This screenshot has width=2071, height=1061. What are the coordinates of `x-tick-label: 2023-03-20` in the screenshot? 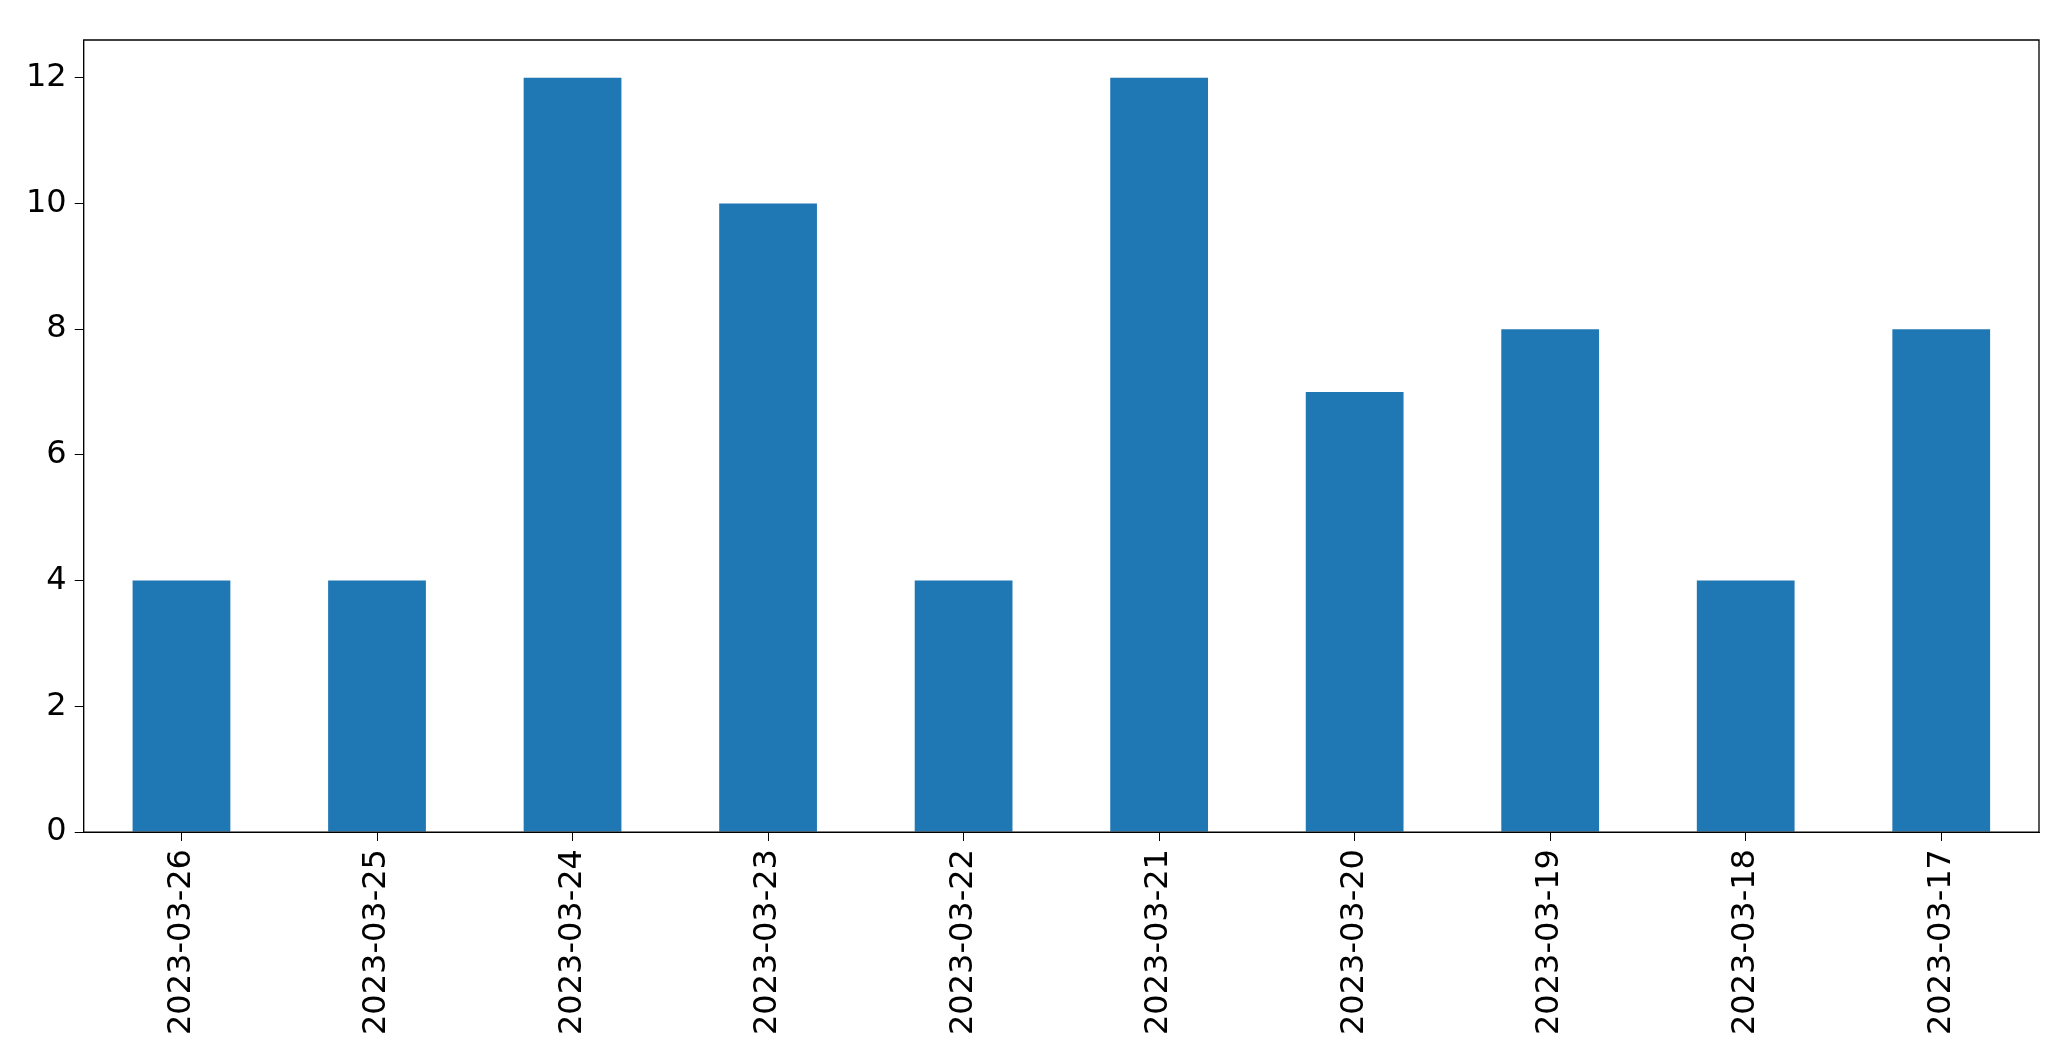 It's located at (1351, 942).